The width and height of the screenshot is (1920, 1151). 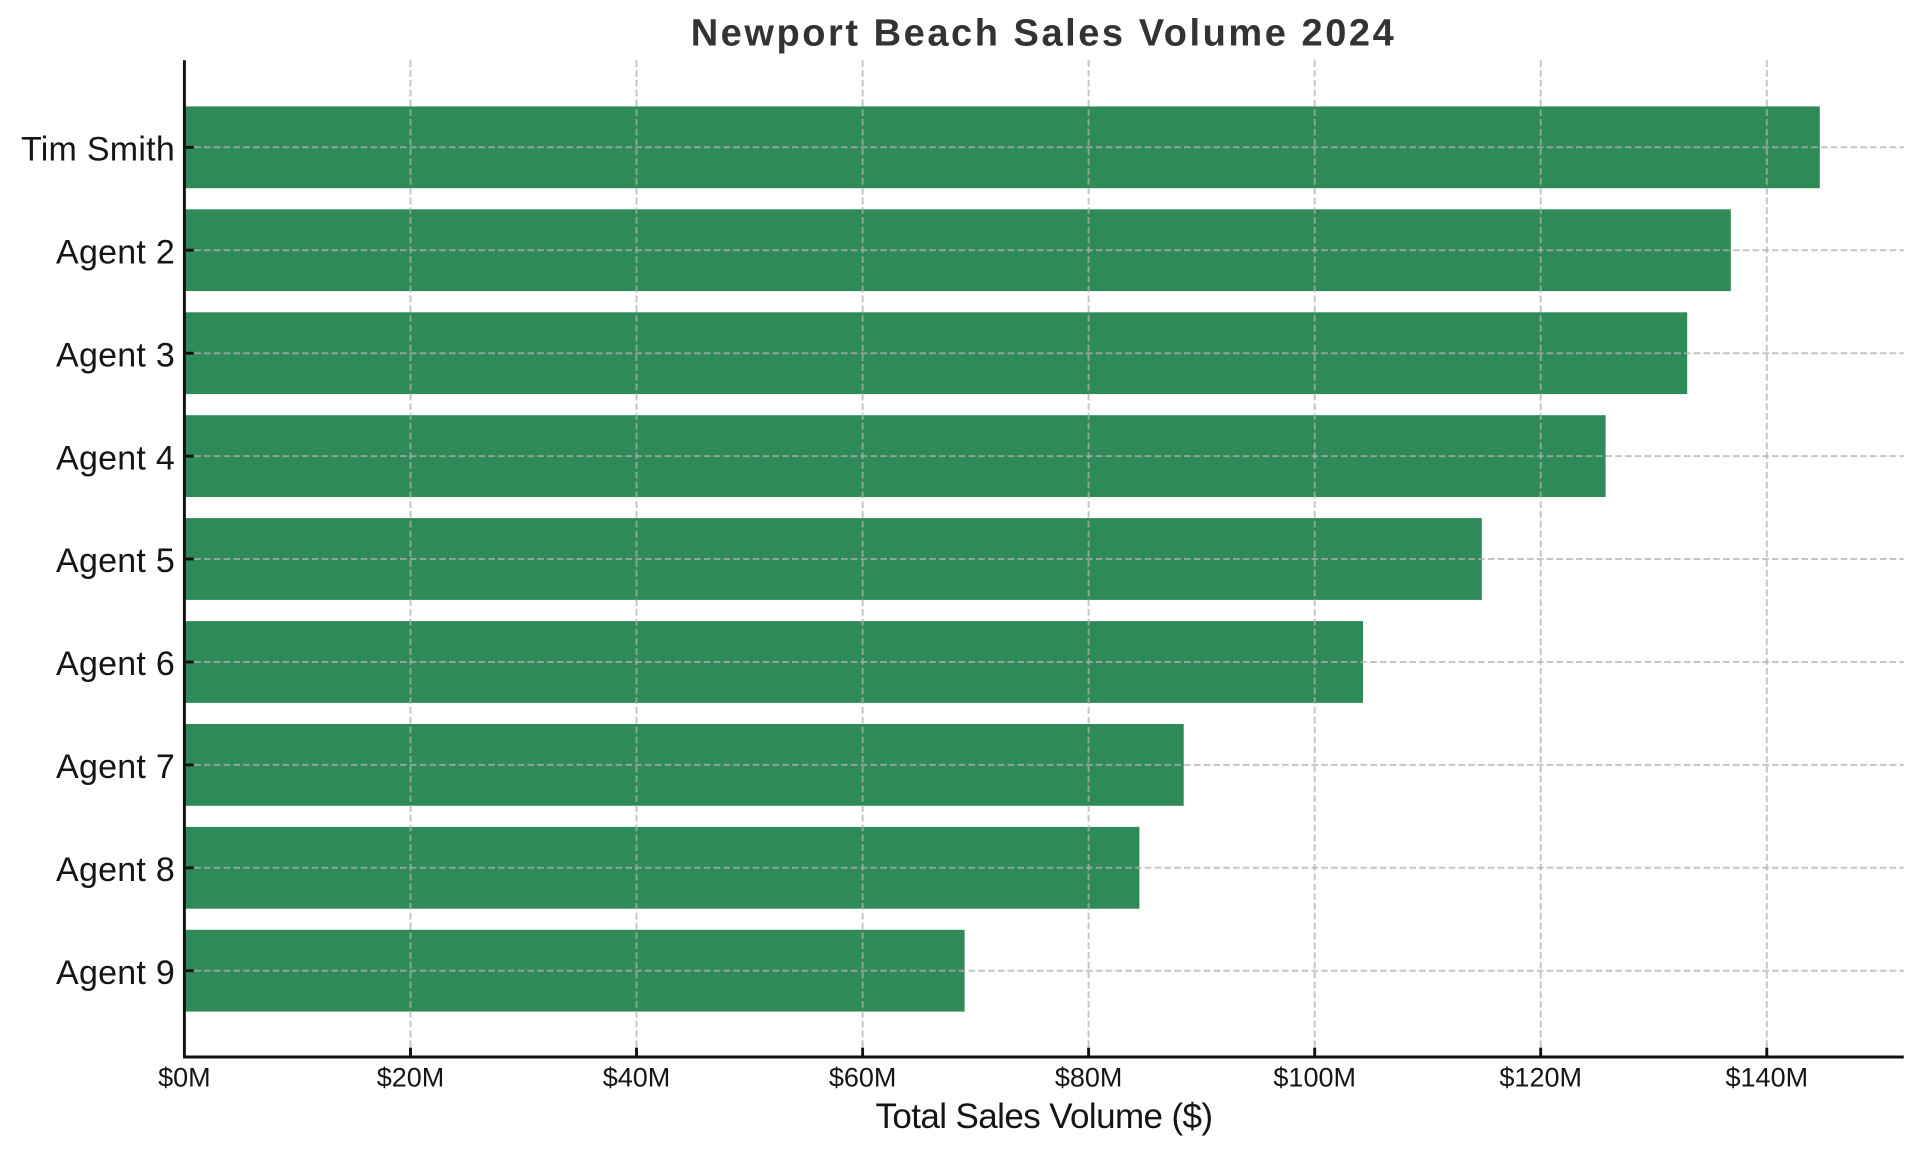 I want to click on svg-text: Agent 7, so click(x=115, y=767).